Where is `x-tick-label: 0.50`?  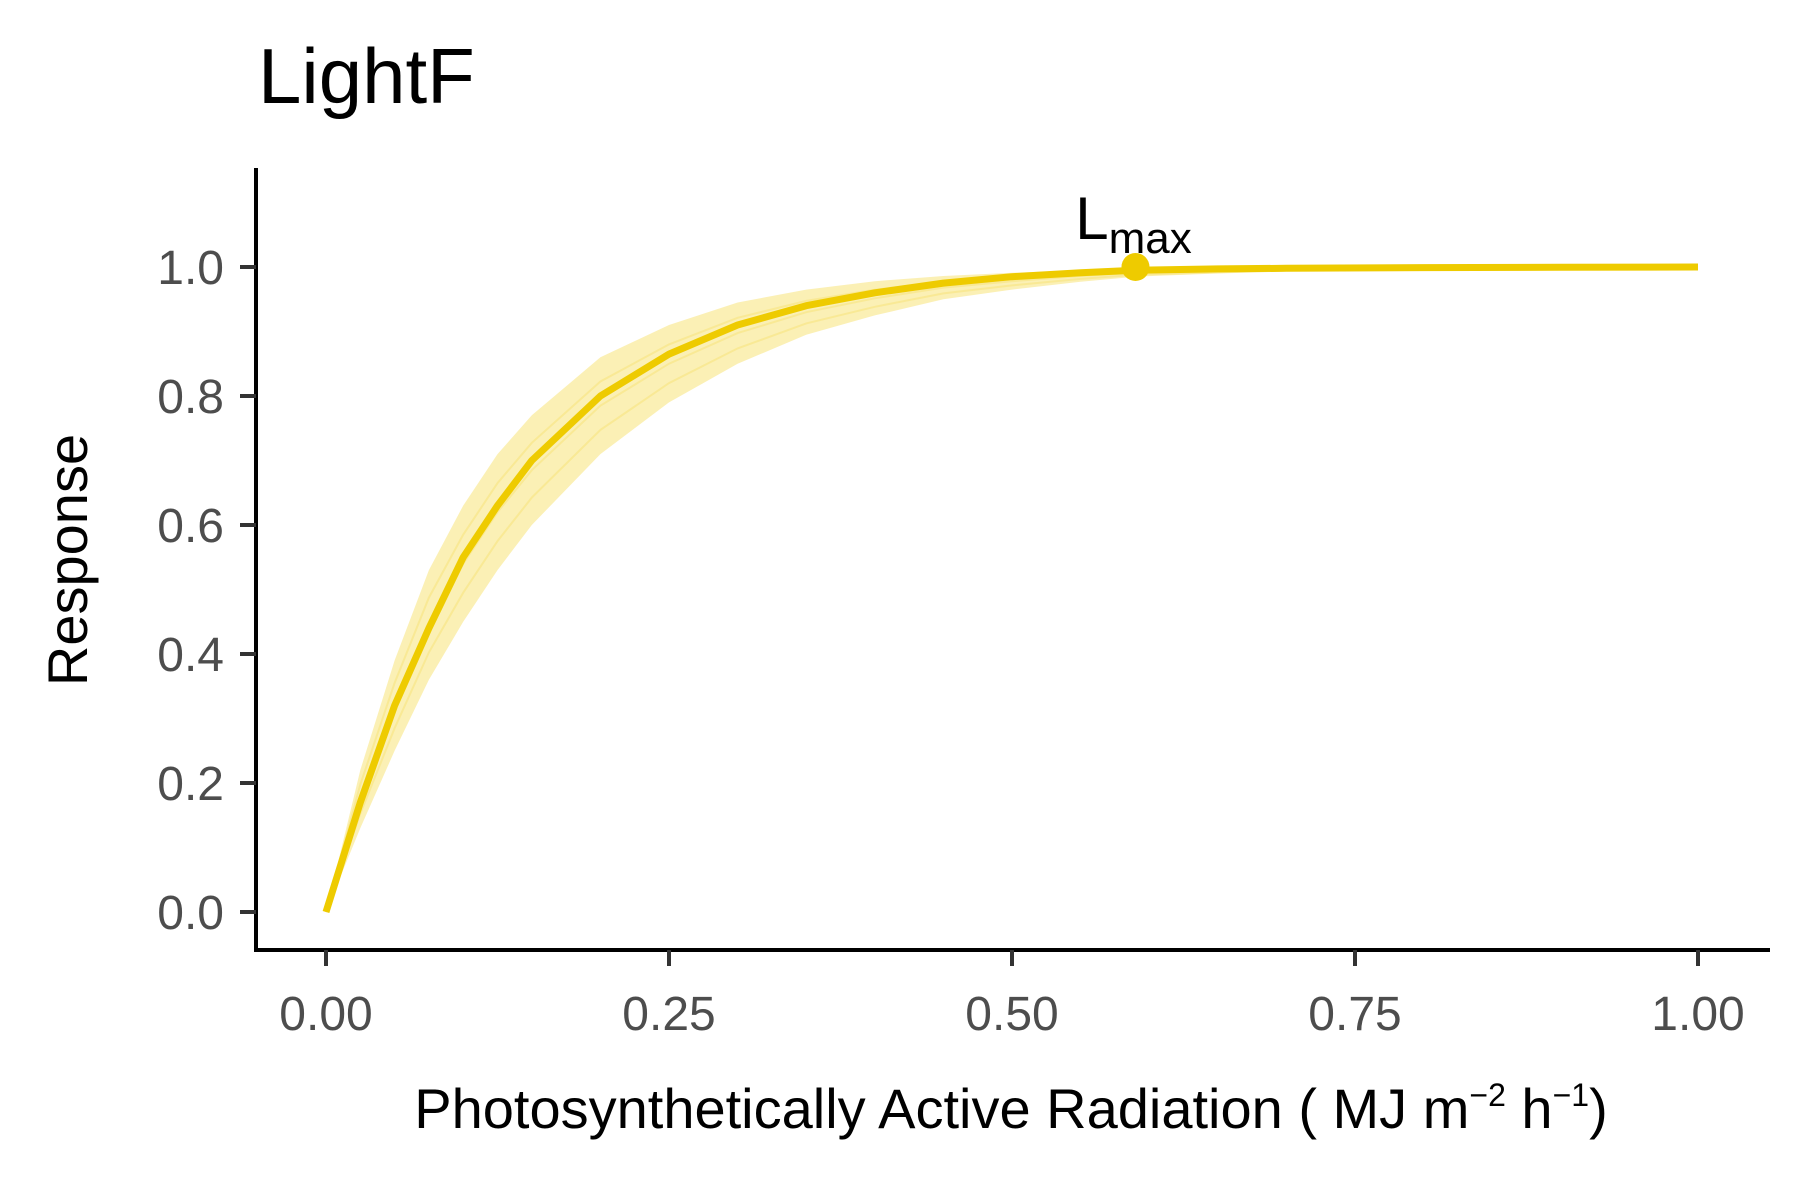
x-tick-label: 0.50 is located at coordinates (1011, 1014).